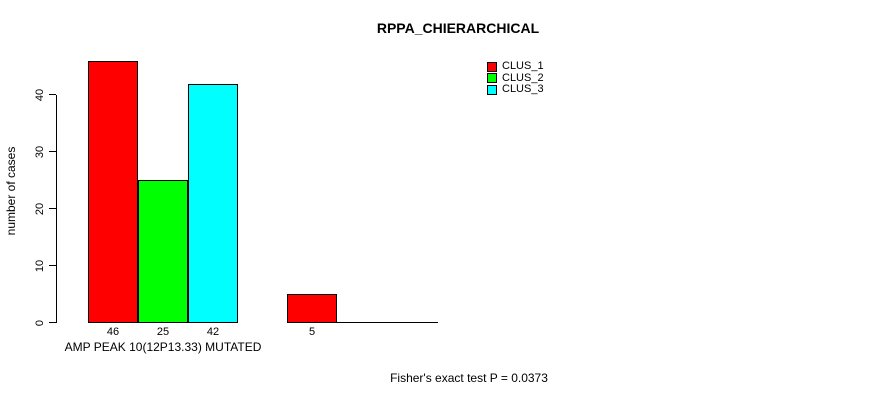 This screenshot has height=400, width=890. I want to click on y-tick-label: 30, so click(40, 152).